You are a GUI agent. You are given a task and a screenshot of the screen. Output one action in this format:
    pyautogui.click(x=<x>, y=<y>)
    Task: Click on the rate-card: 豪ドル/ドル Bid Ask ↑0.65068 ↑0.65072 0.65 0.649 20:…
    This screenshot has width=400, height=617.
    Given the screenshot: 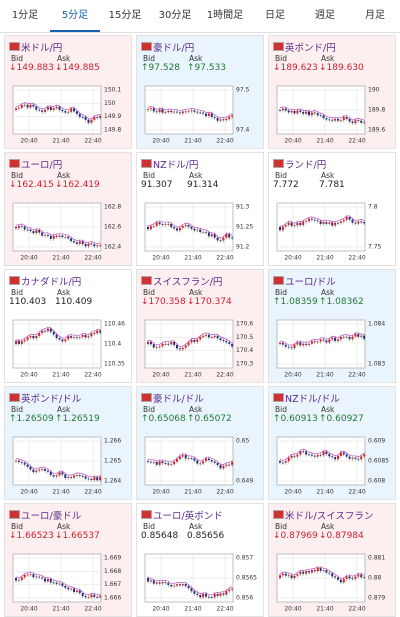 What is the action you would take?
    pyautogui.click(x=200, y=443)
    